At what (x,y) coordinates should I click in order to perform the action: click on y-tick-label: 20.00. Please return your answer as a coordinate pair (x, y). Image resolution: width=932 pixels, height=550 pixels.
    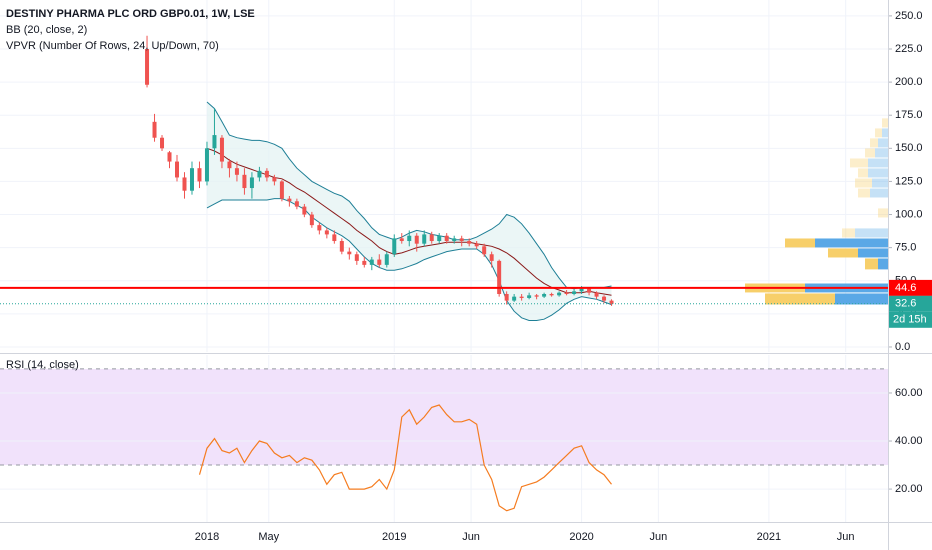
    Looking at the image, I should click on (909, 489).